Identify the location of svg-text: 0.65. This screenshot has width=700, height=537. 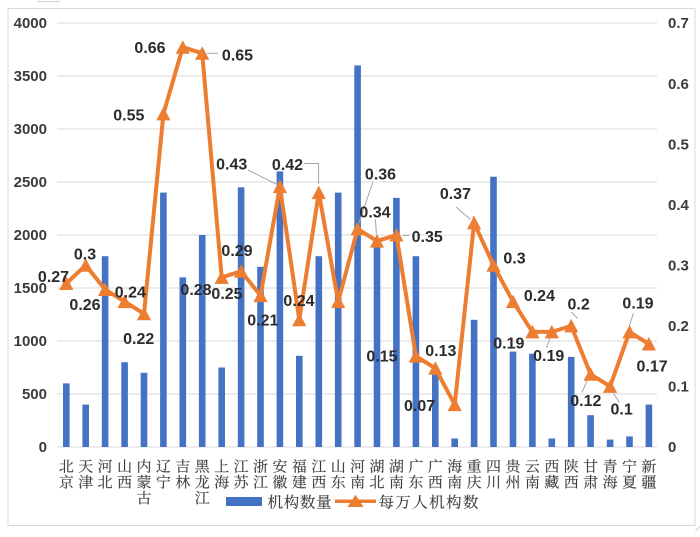
(237, 56).